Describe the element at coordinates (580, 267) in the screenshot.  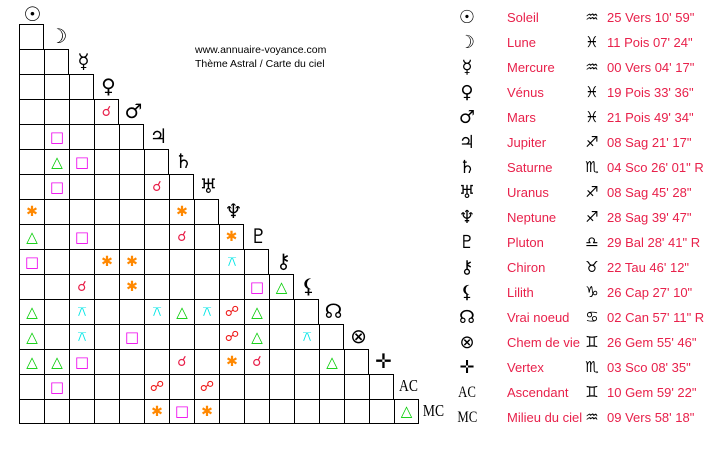
I see `planet-row: ⚷ Chiron ♉ 22 Tau 46' 12"` at that location.